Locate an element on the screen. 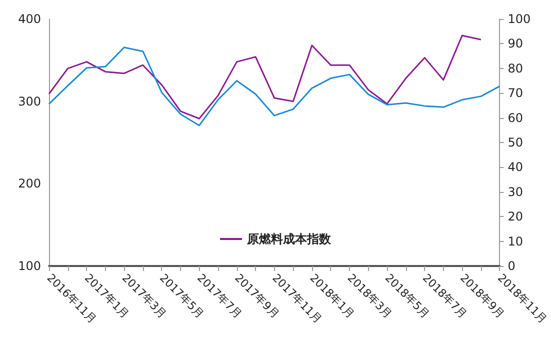 The width and height of the screenshot is (551, 339). y2-tick-label: 0 is located at coordinates (512, 266).